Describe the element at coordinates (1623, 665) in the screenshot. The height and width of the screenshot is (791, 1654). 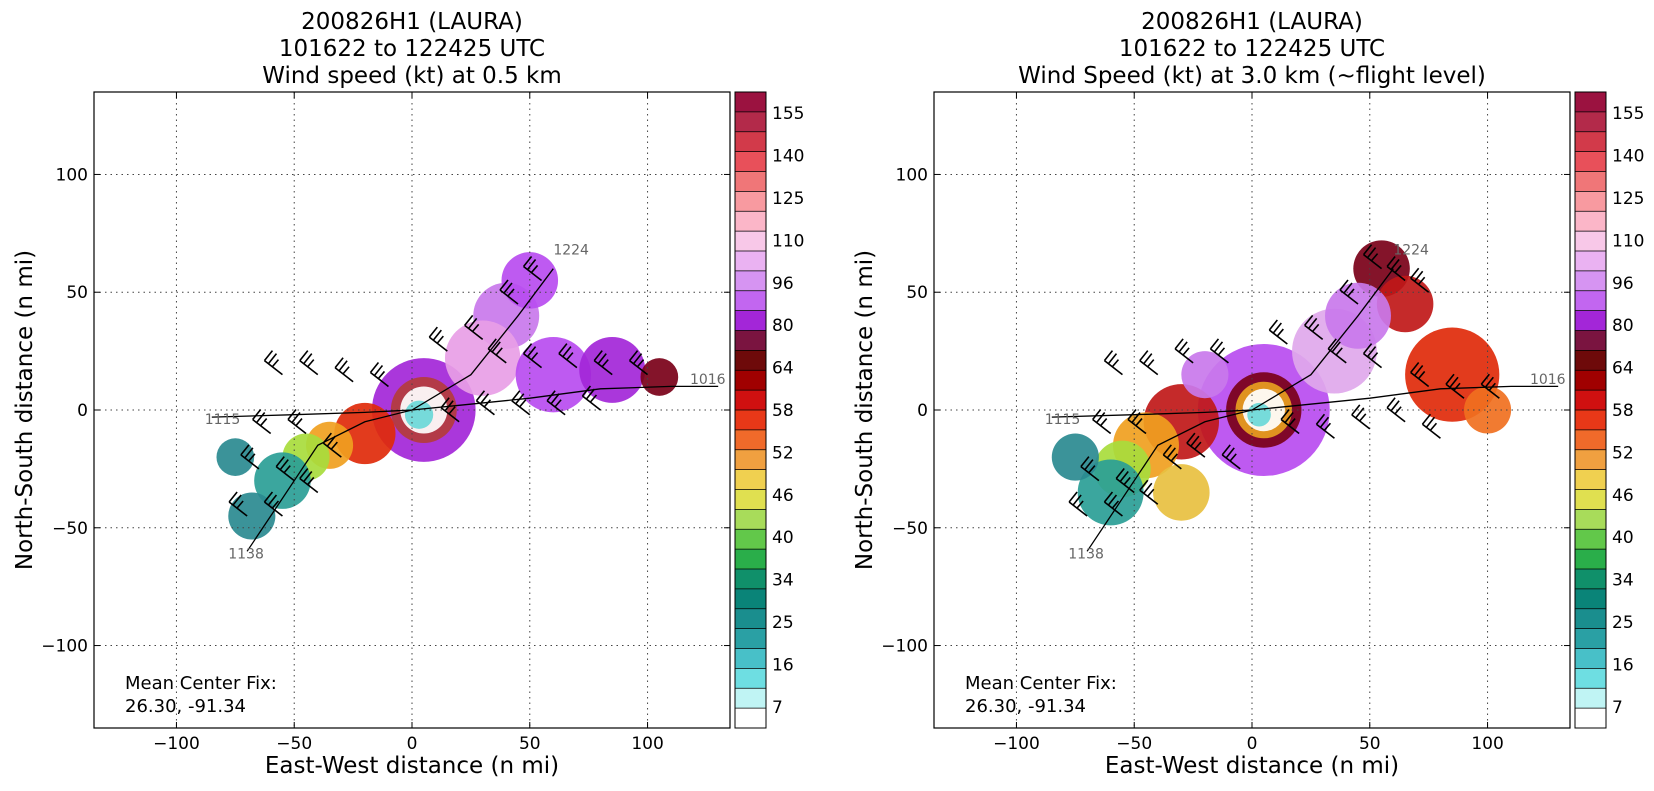
I see `colorbar-tick-label: 16` at that location.